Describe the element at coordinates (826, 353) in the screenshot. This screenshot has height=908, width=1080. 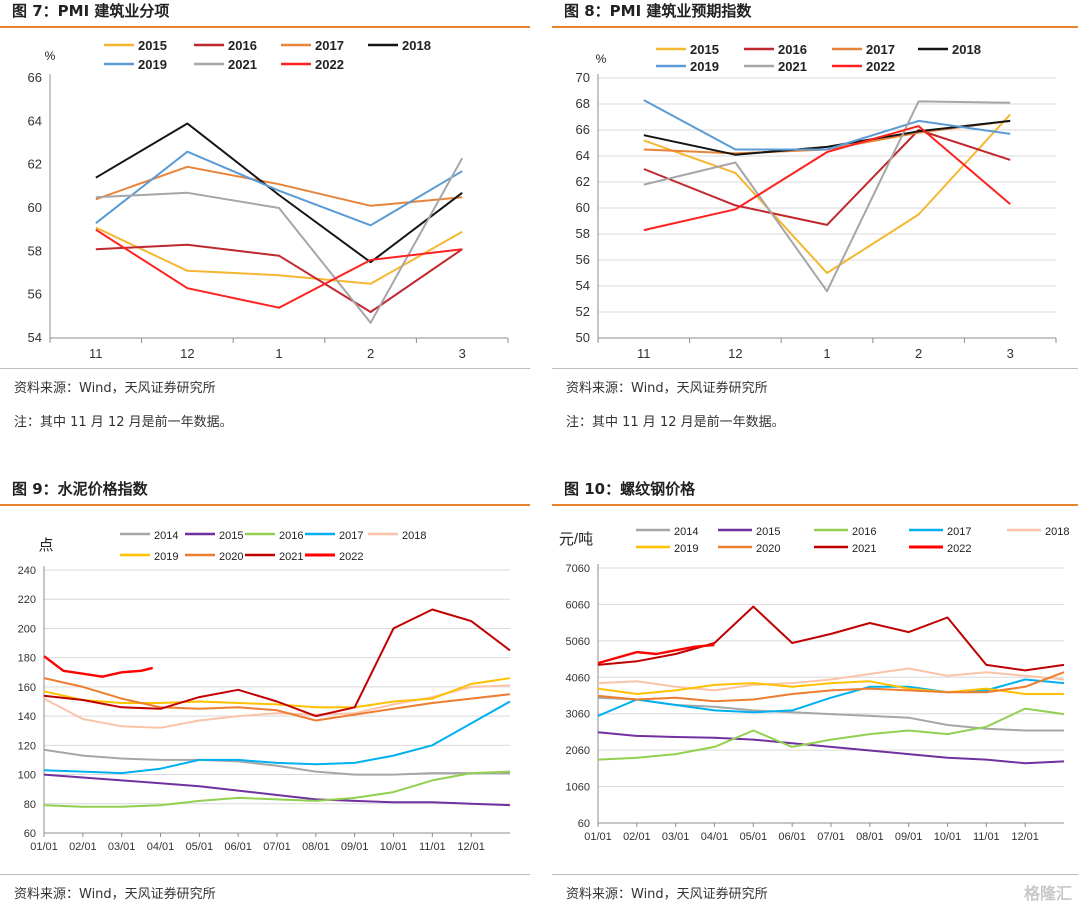
I see `x-tick-label: 1` at that location.